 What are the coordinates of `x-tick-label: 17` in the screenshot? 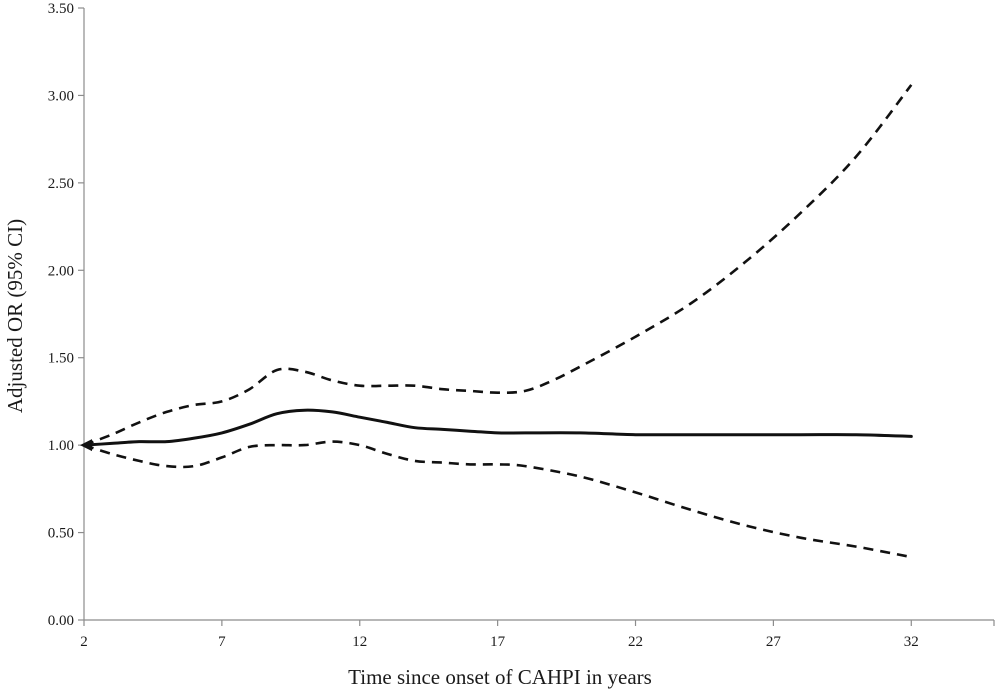 It's located at (498, 642).